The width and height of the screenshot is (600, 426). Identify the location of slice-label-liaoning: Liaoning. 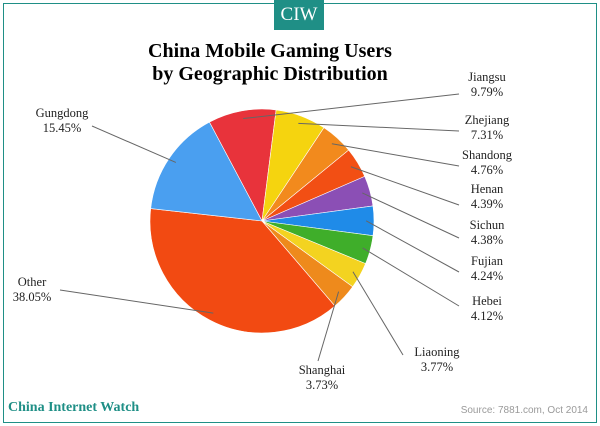
(437, 352).